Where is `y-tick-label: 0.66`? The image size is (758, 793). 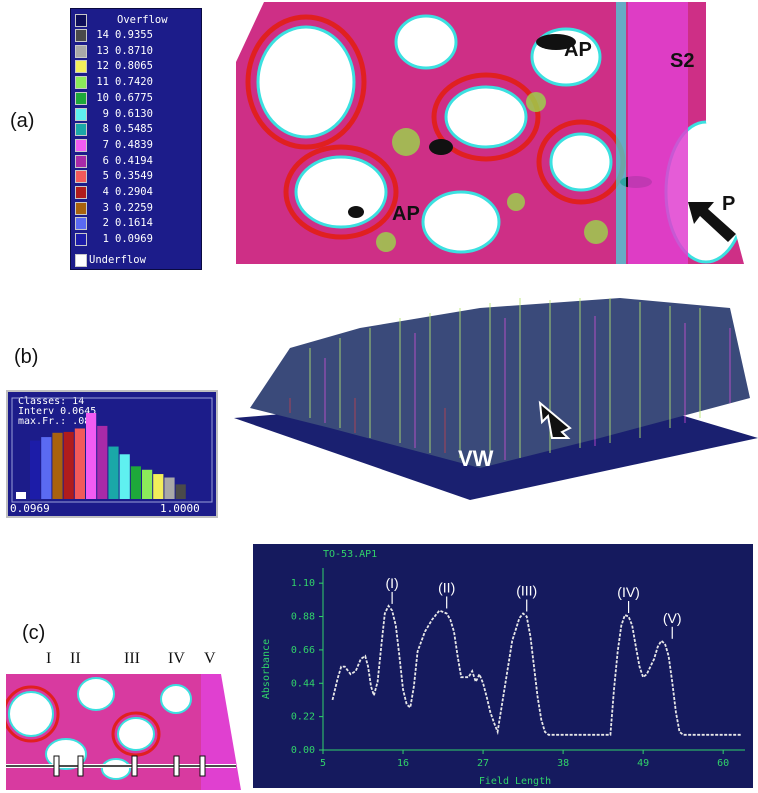 y-tick-label: 0.66 is located at coordinates (303, 650).